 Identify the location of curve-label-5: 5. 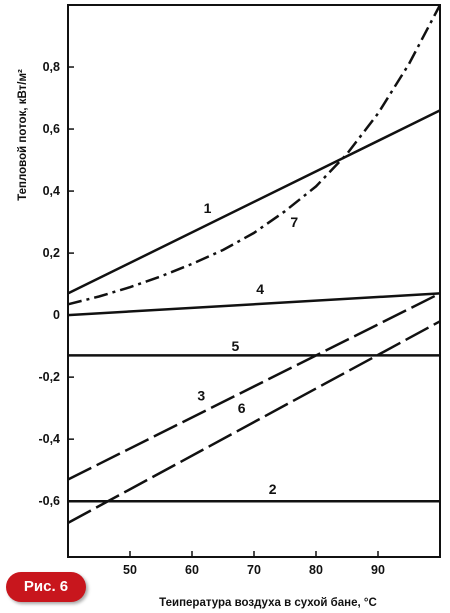
(236, 346).